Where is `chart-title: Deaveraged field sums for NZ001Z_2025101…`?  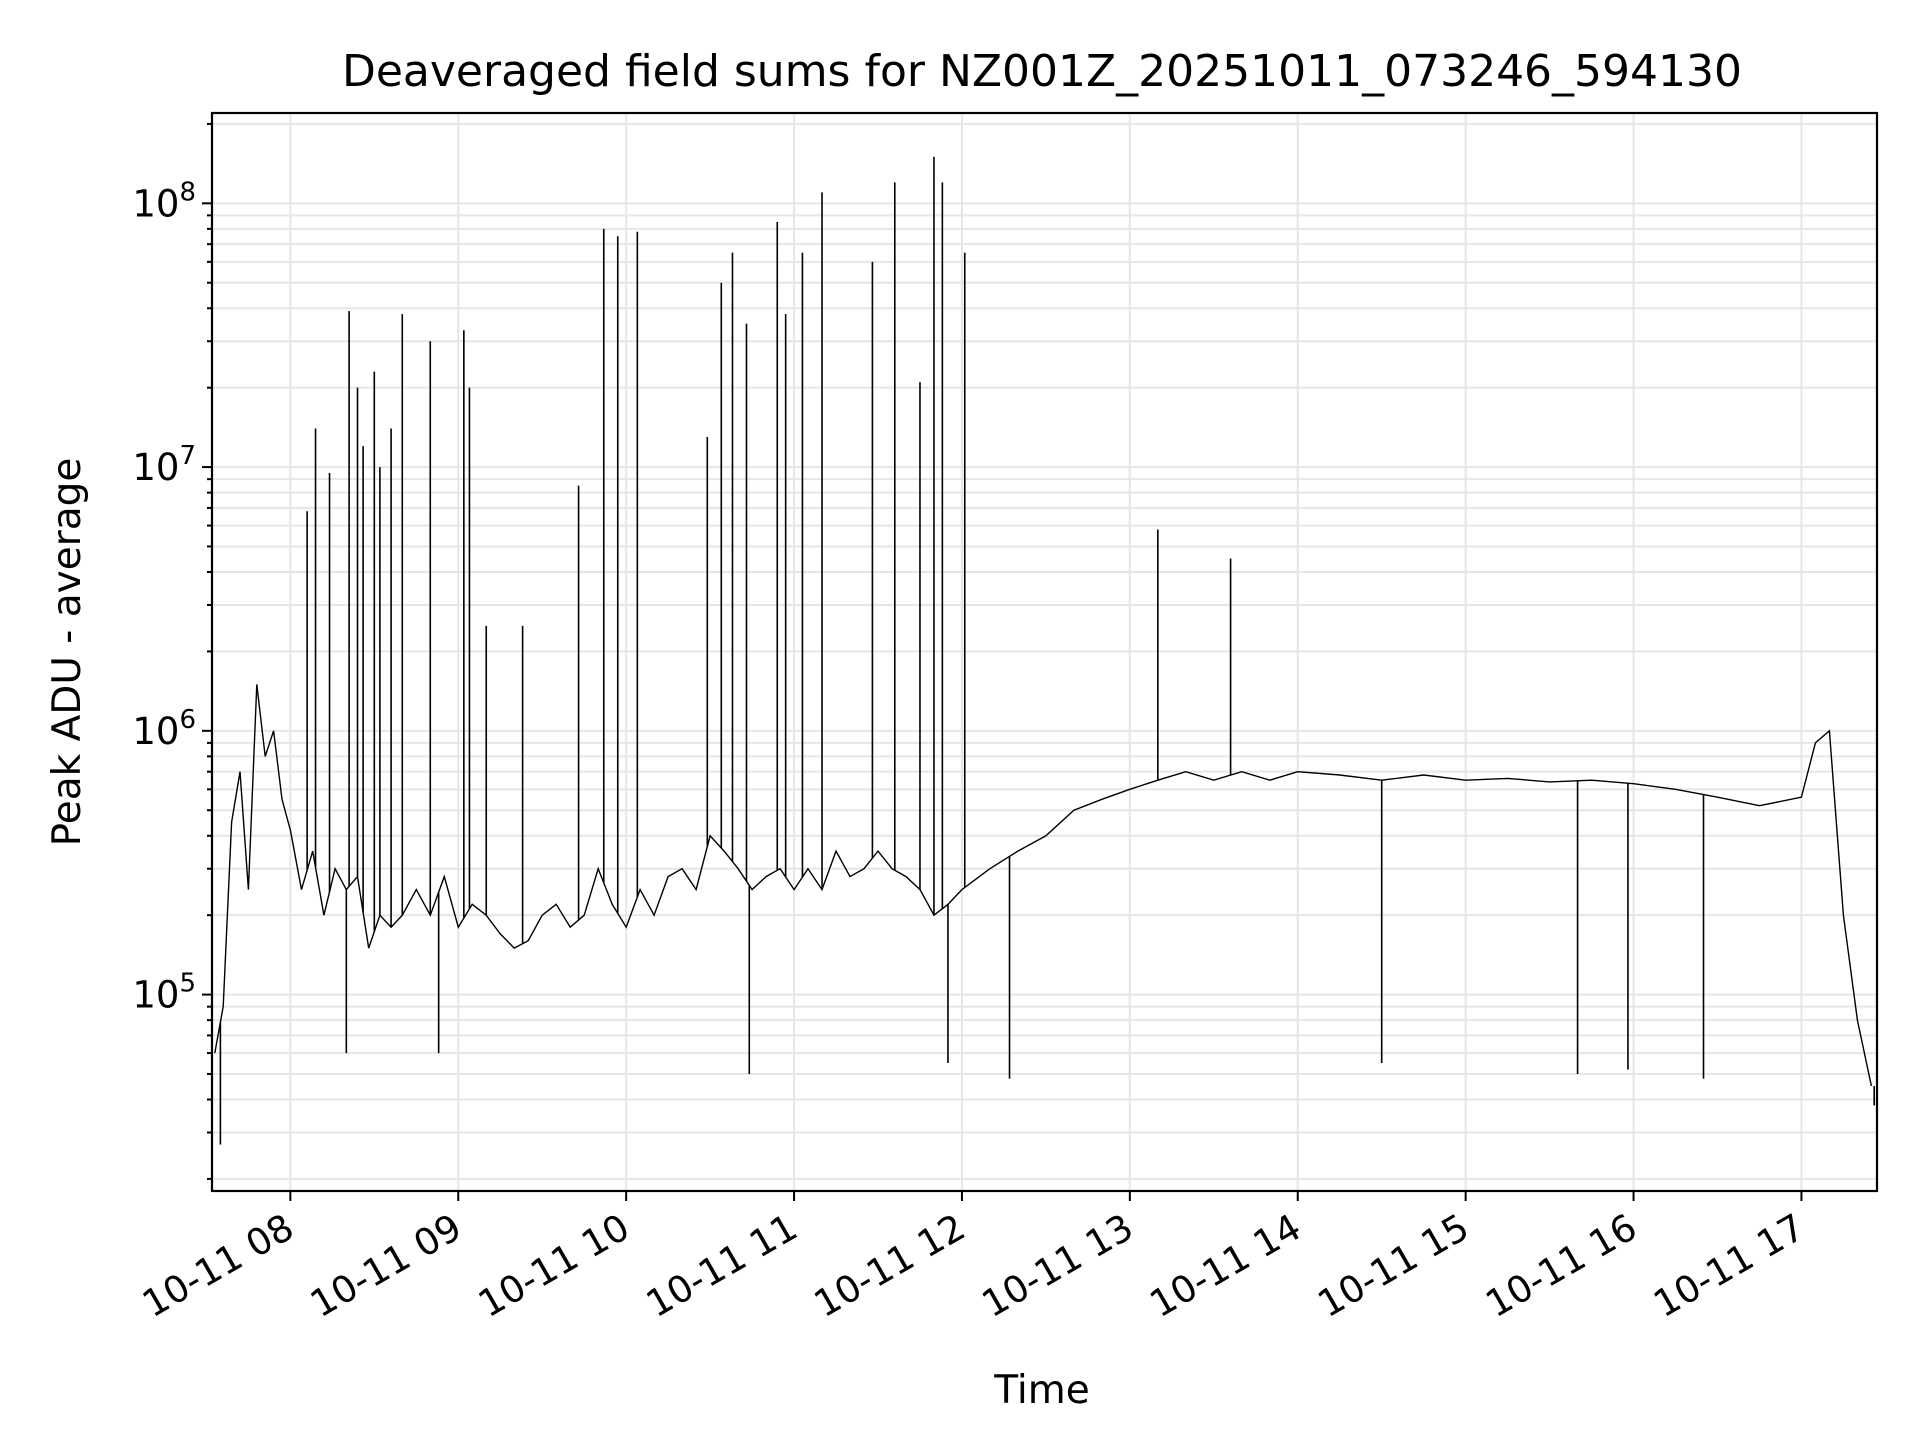
chart-title: Deaveraged field sums for NZ001Z_2025101… is located at coordinates (1042, 71).